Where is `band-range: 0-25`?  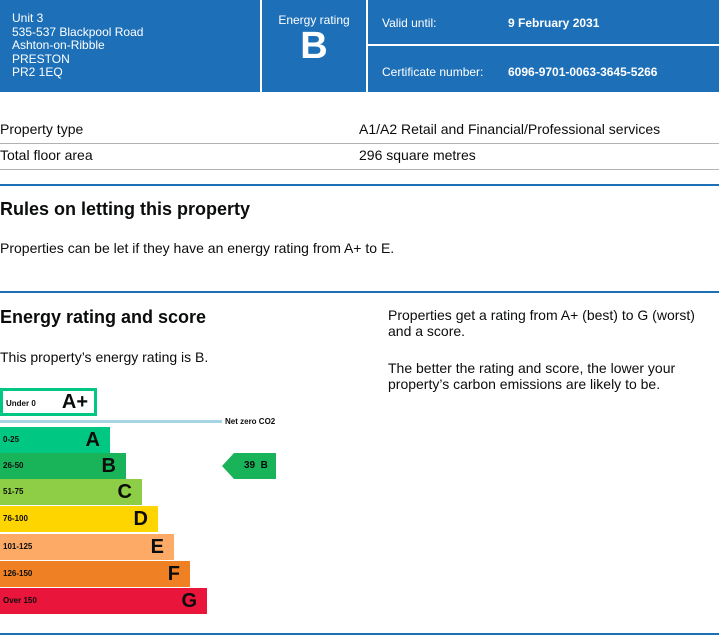 band-range: 0-25 is located at coordinates (11, 439).